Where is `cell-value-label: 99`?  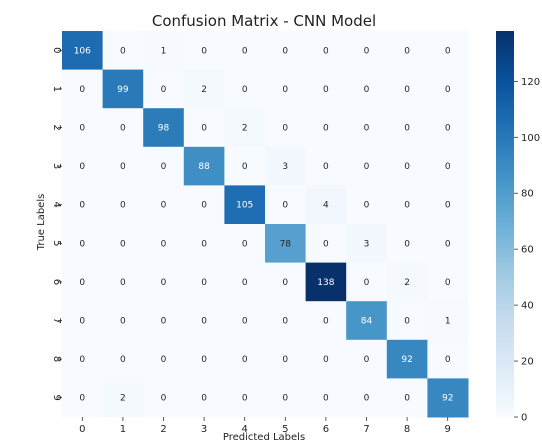
cell-value-label: 99 is located at coordinates (123, 90).